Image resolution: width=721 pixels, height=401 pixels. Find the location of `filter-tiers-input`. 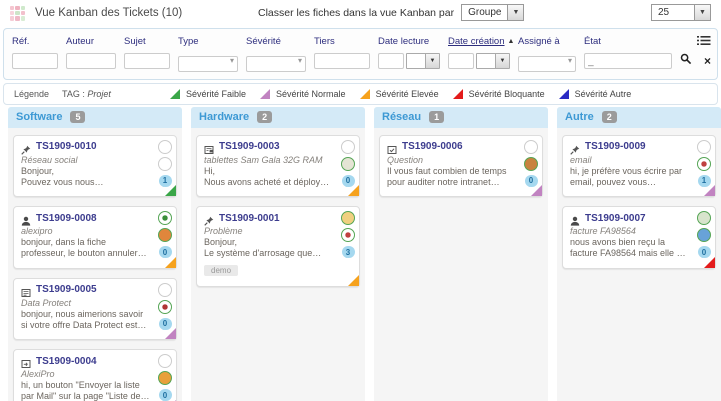

filter-tiers-input is located at coordinates (342, 61).